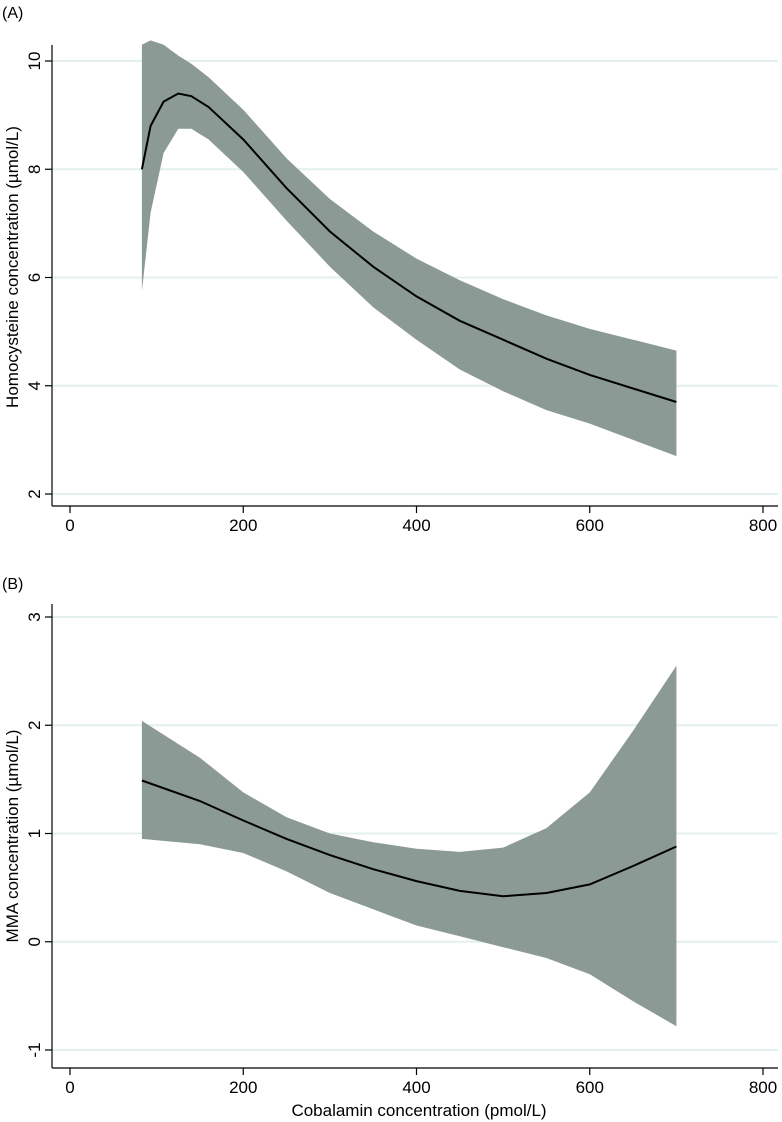 The height and width of the screenshot is (1122, 782). Describe the element at coordinates (34, 616) in the screenshot. I see `y-tick-label: 3` at that location.